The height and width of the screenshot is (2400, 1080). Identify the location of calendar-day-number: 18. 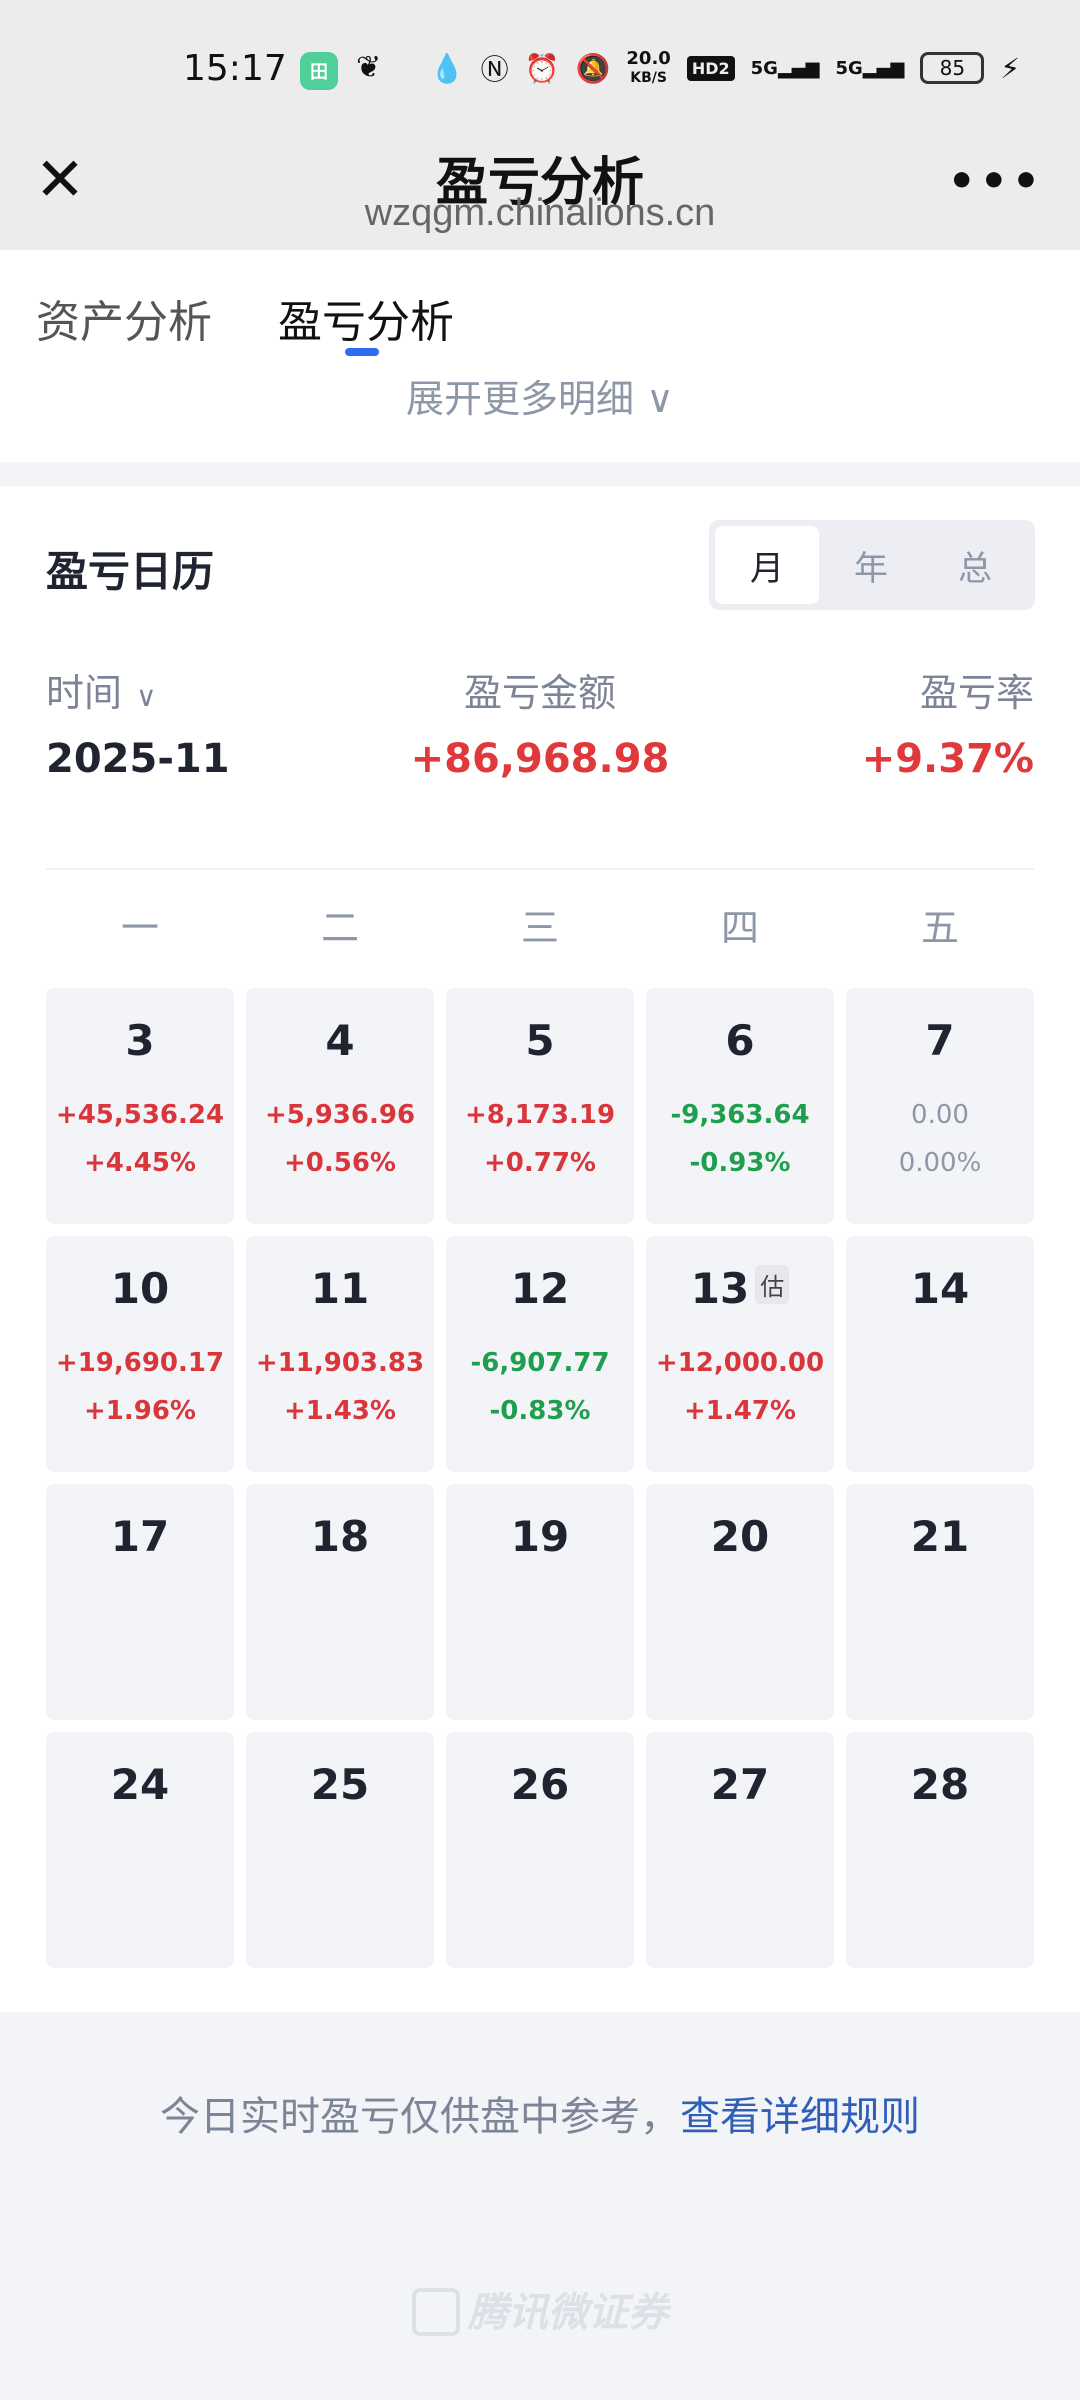
(340, 1536).